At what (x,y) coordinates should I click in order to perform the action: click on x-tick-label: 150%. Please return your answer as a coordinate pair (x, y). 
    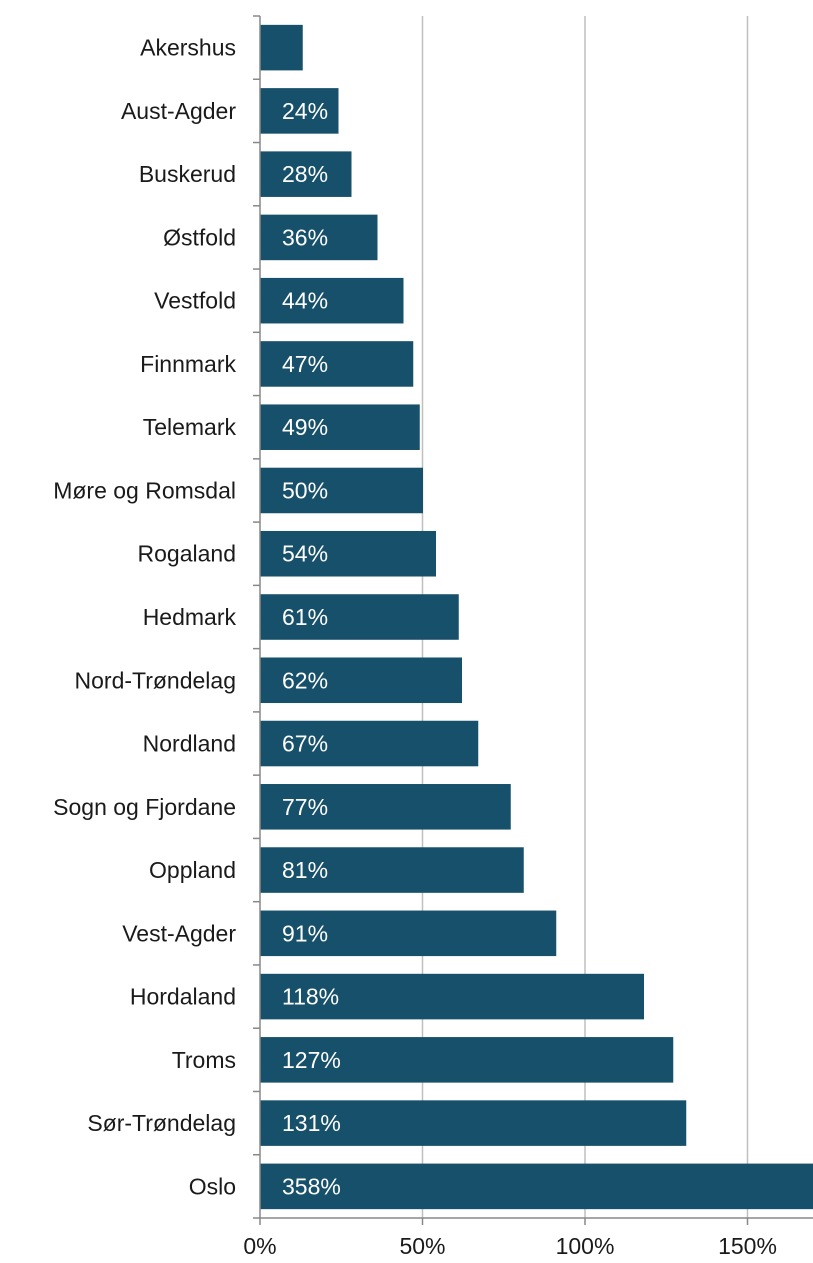
    Looking at the image, I should click on (747, 1246).